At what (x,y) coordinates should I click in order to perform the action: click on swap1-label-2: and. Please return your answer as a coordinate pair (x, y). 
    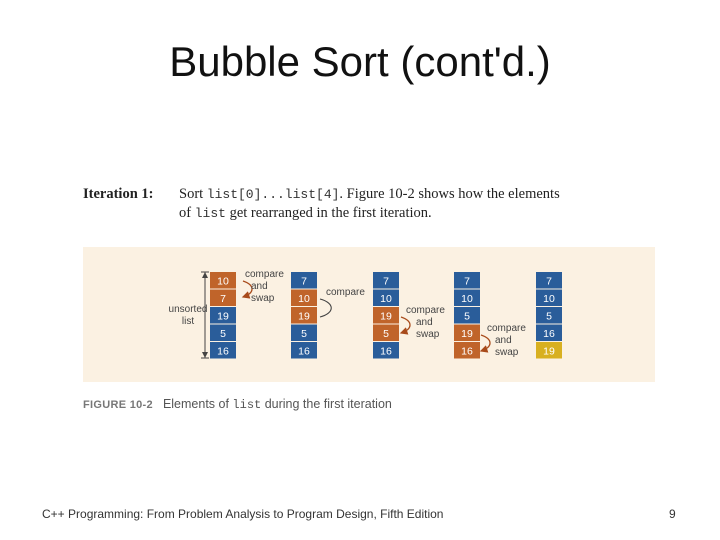
    Looking at the image, I should click on (259, 286).